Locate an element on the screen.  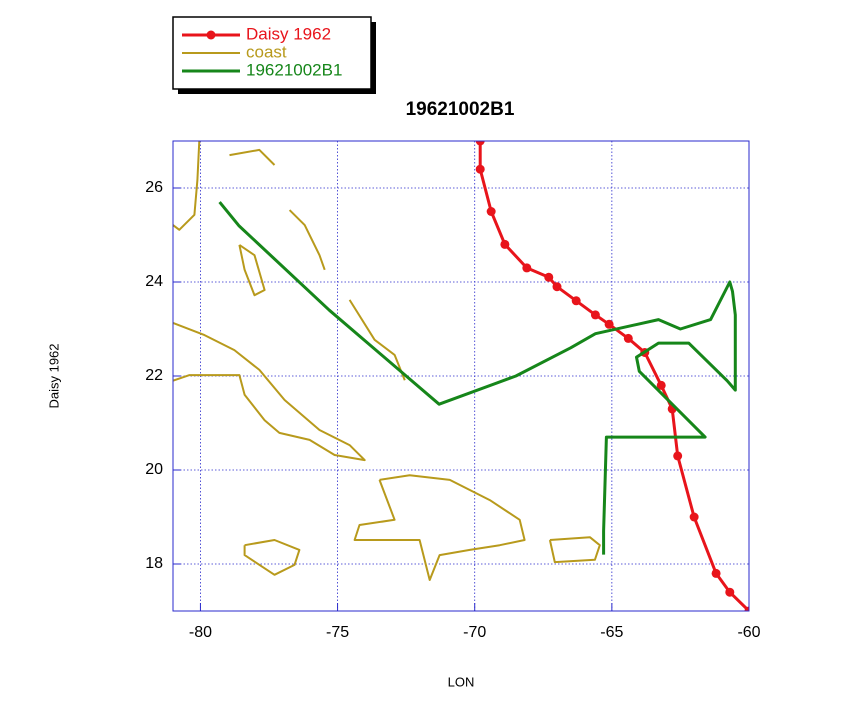
y-tick-label: 20 is located at coordinates (154, 469).